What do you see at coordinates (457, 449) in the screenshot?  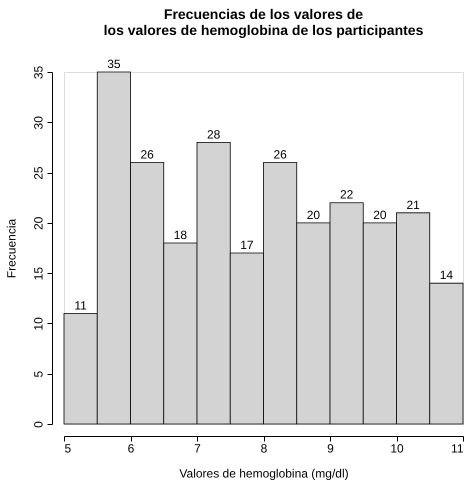 I see `x-tick-label: 11` at bounding box center [457, 449].